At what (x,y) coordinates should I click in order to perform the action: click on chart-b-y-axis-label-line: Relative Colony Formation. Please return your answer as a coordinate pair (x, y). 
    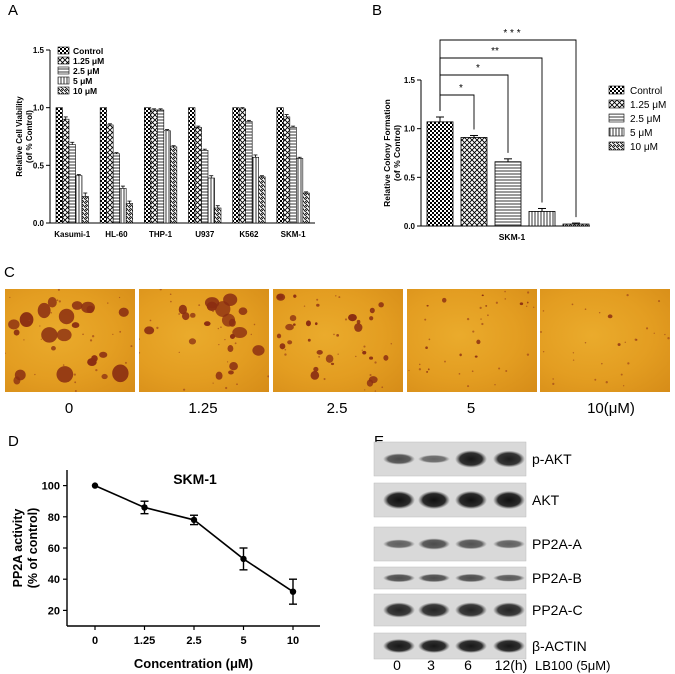
    Looking at the image, I should click on (387, 153).